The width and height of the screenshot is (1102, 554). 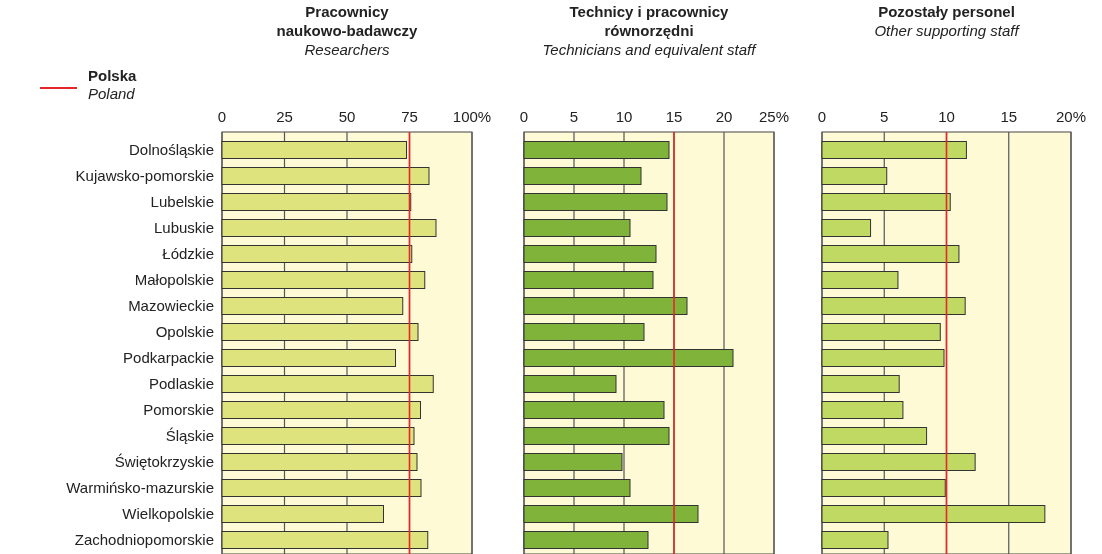 I want to click on y-tick-label: Kujawsko-pomorskie, so click(x=144, y=175).